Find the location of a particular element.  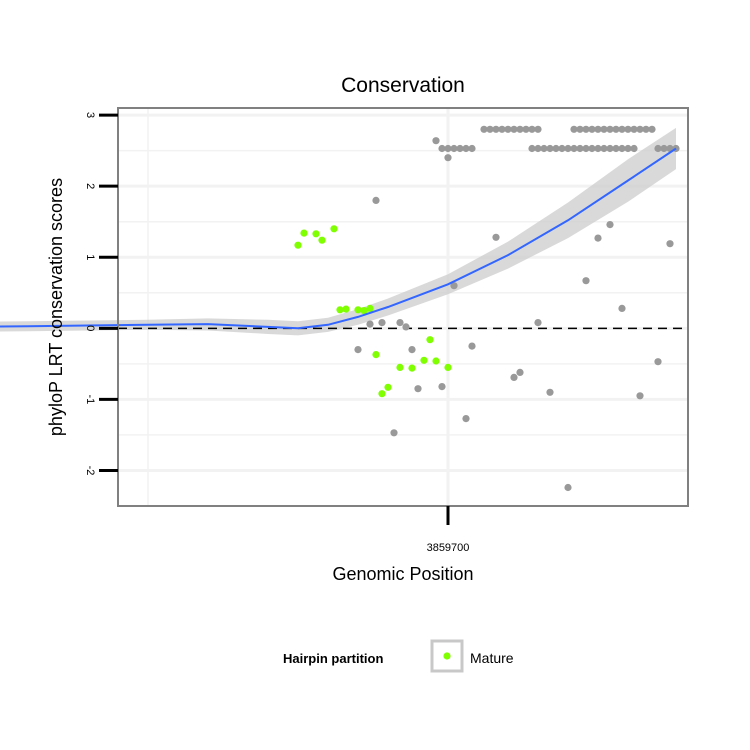

legend-title: Hairpin partition is located at coordinates (333, 658).